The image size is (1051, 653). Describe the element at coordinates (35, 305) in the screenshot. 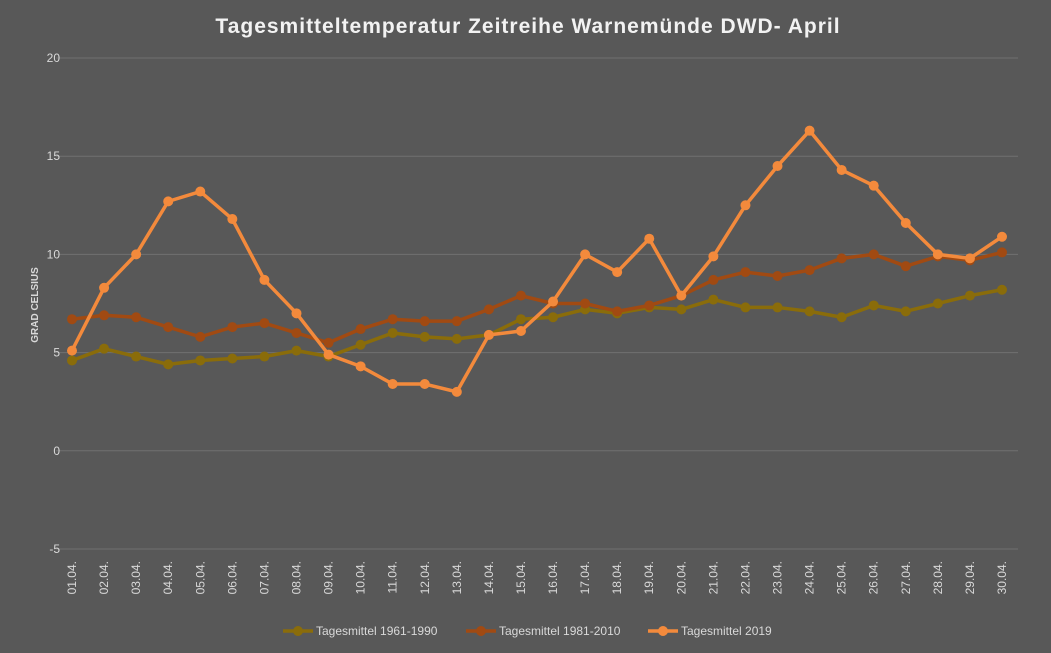

I see `y-axis-label: GRAD CELSIUS` at that location.